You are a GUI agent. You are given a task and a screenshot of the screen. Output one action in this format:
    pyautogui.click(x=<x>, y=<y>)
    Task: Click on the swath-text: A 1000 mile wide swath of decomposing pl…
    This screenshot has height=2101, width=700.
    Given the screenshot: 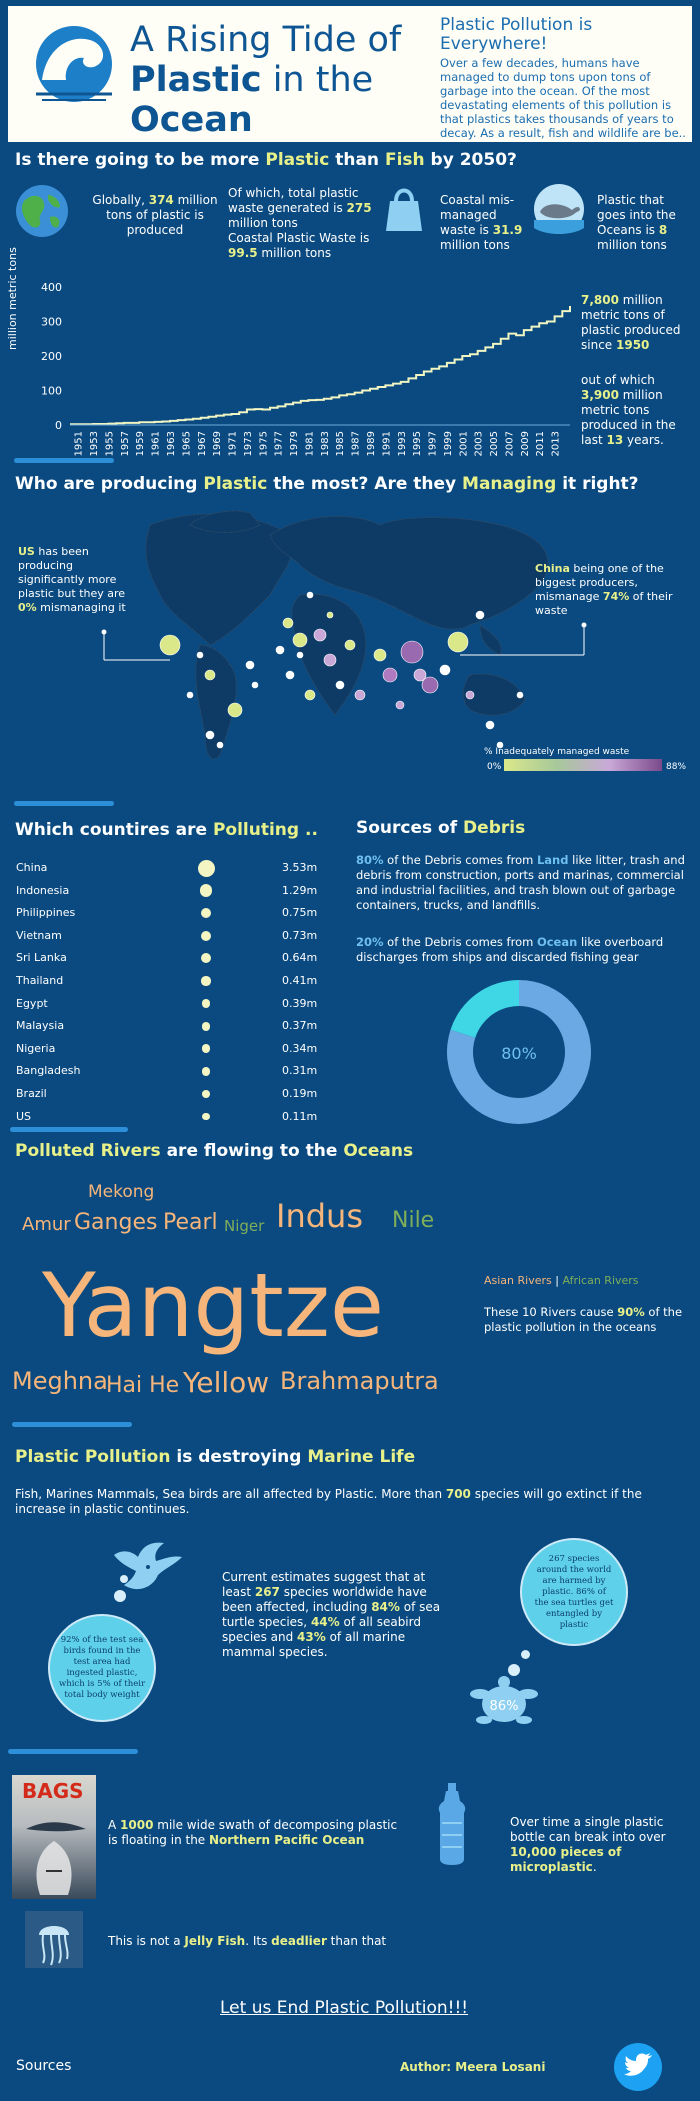 What is the action you would take?
    pyautogui.click(x=253, y=1832)
    